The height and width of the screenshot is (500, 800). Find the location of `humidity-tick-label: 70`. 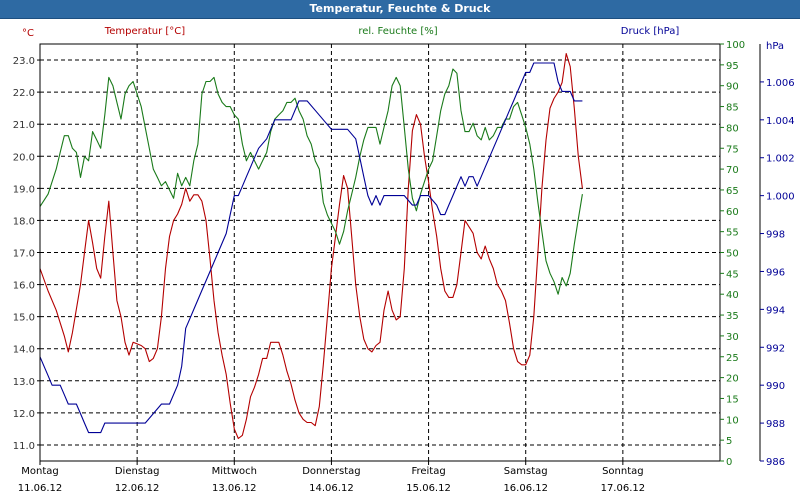

humidity-tick-label: 70 is located at coordinates (732, 170).